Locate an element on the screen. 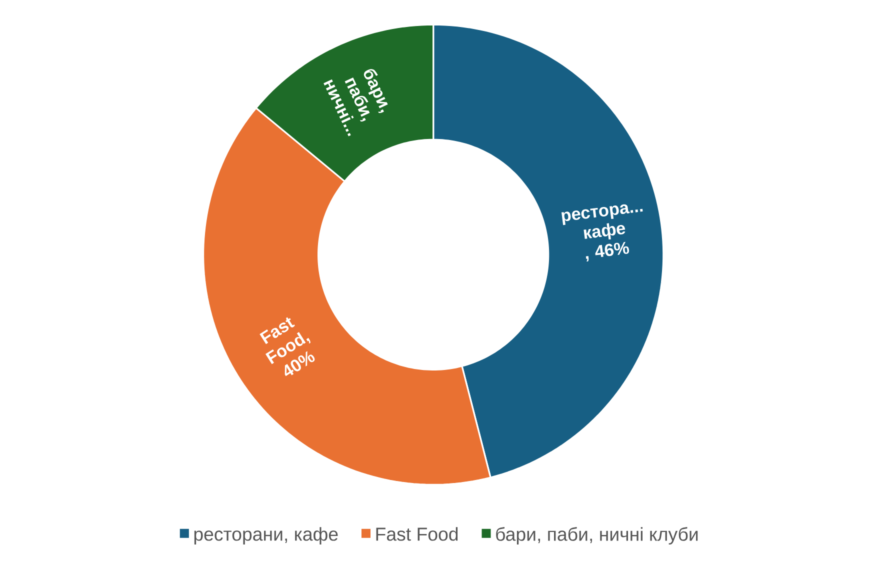  legend-label: Fast Food is located at coordinates (417, 534).